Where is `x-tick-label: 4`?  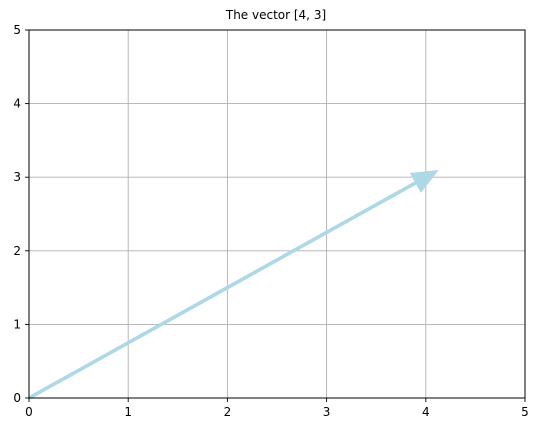
x-tick-label: 4 is located at coordinates (426, 412).